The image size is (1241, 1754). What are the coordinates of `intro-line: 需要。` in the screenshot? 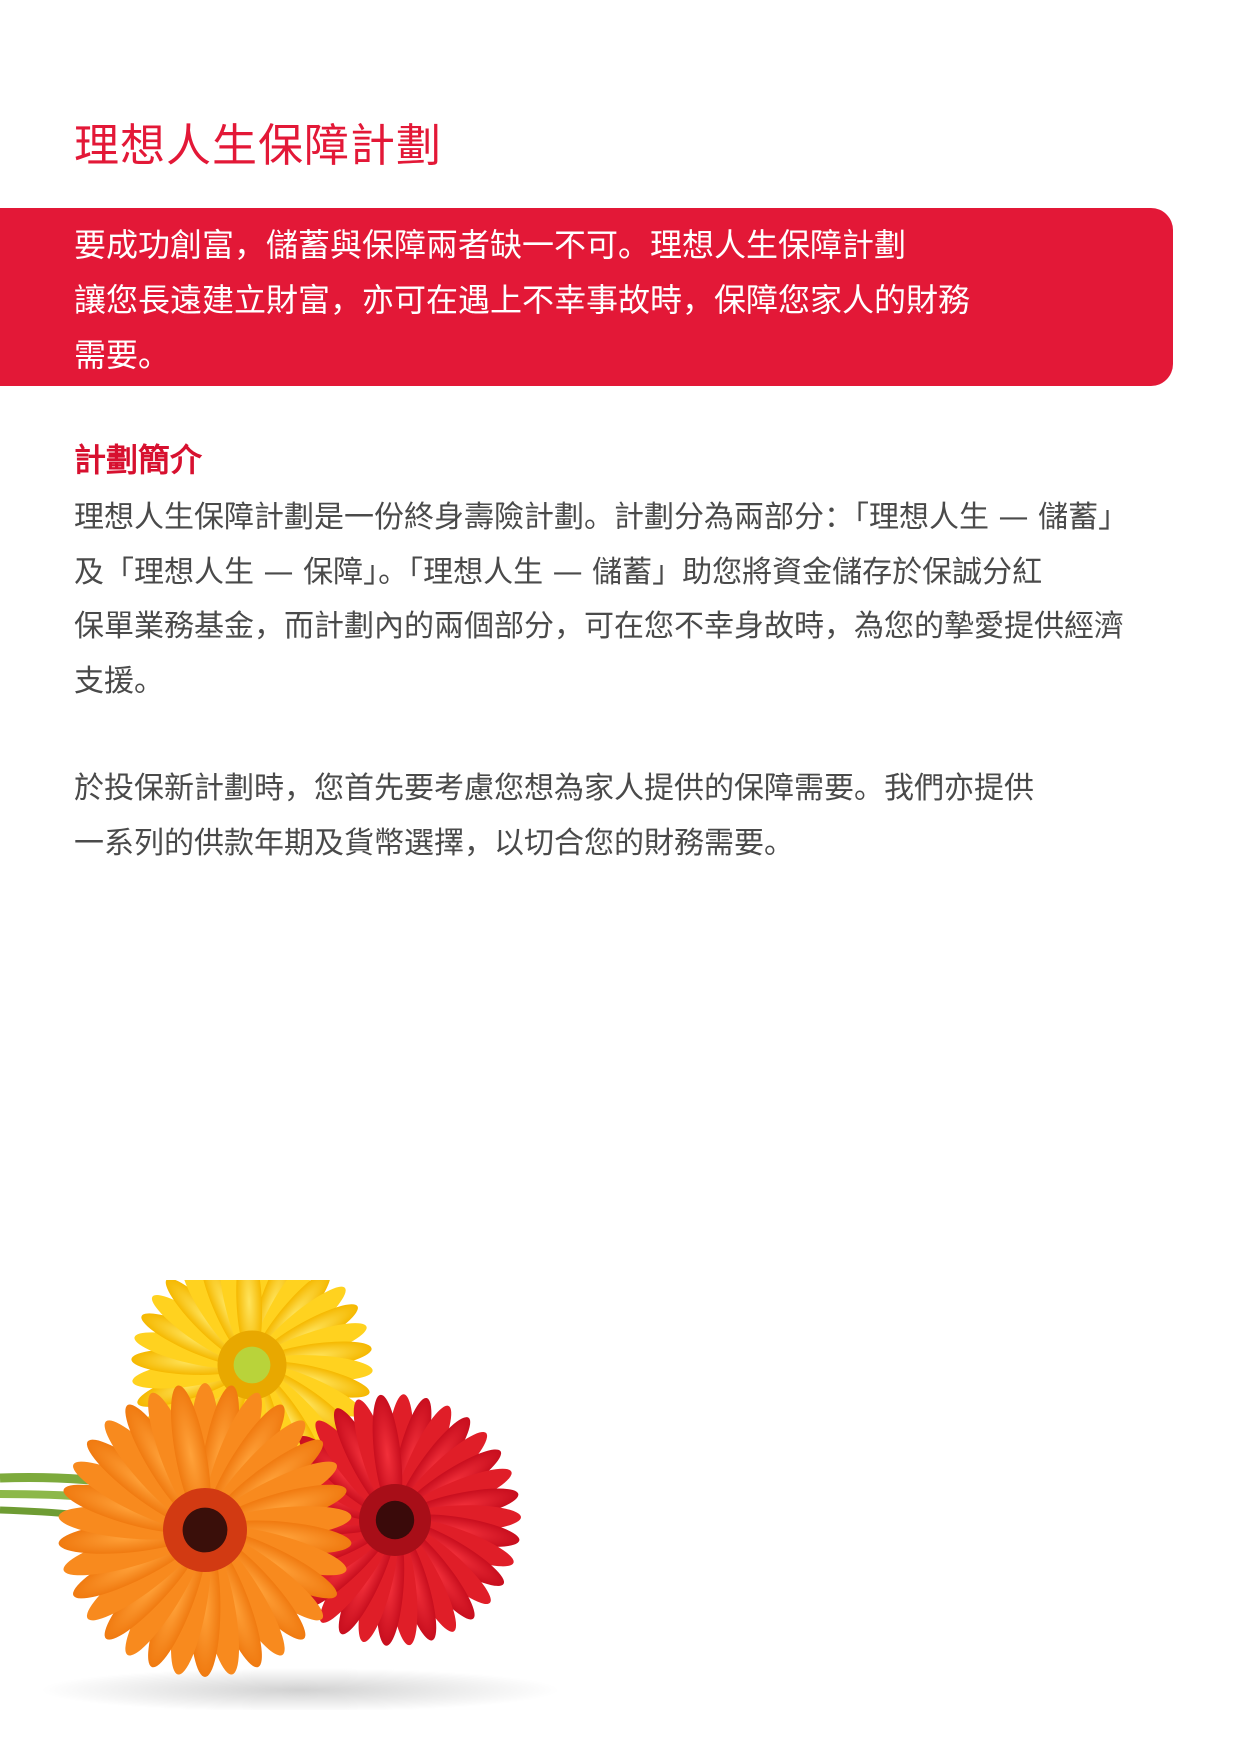 It's located at (122, 355).